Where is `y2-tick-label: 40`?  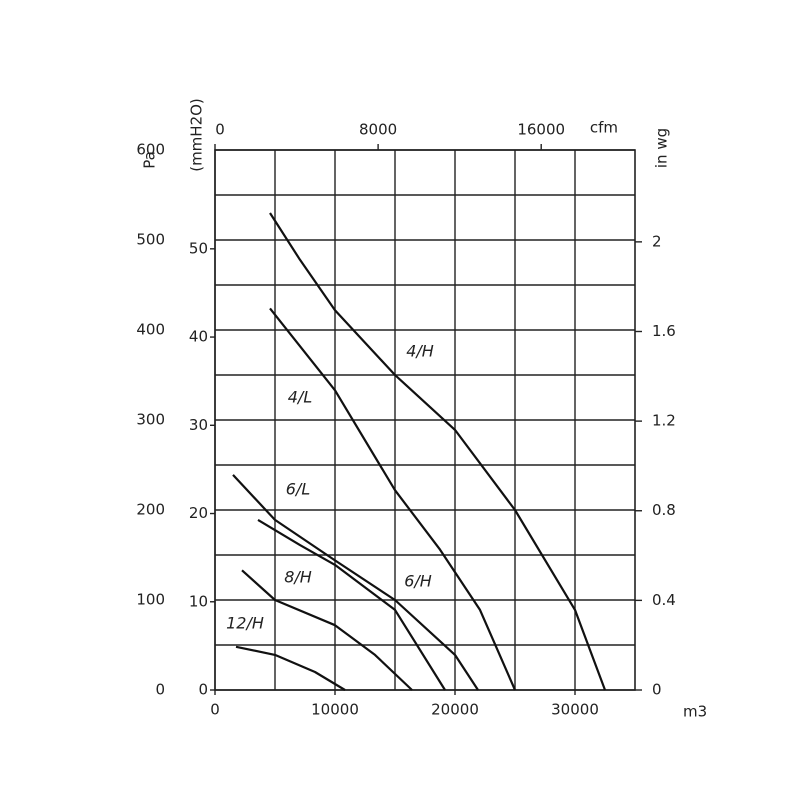
y2-tick-label: 40 is located at coordinates (198, 337).